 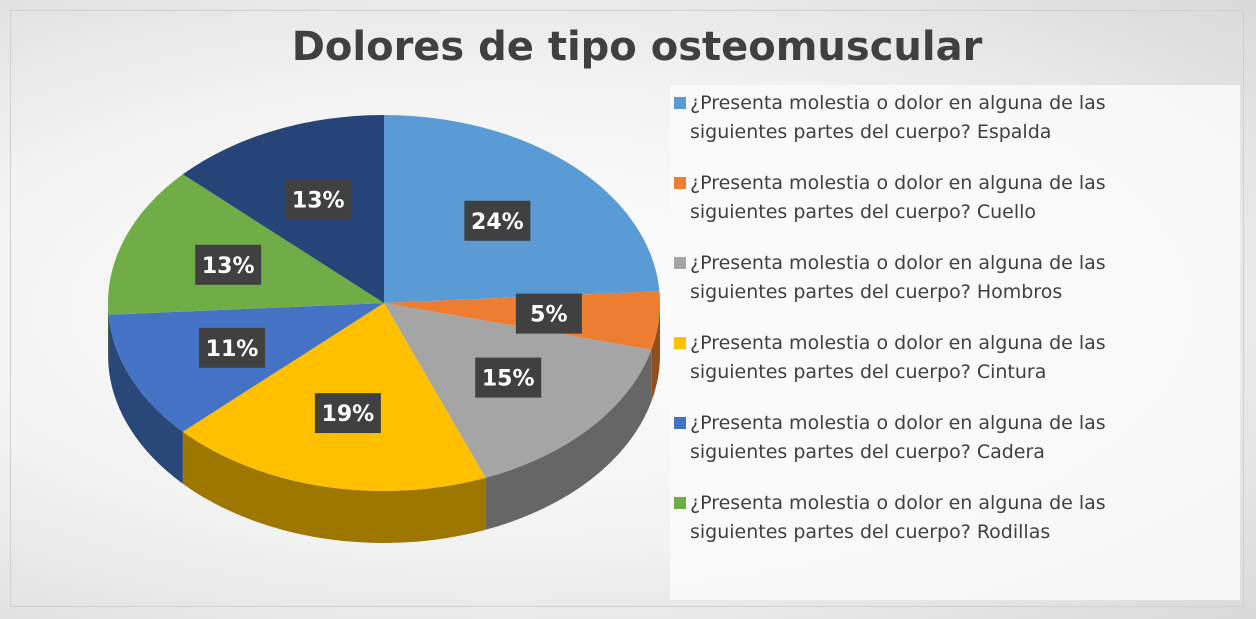 I want to click on data-label: 19%, so click(x=348, y=414).